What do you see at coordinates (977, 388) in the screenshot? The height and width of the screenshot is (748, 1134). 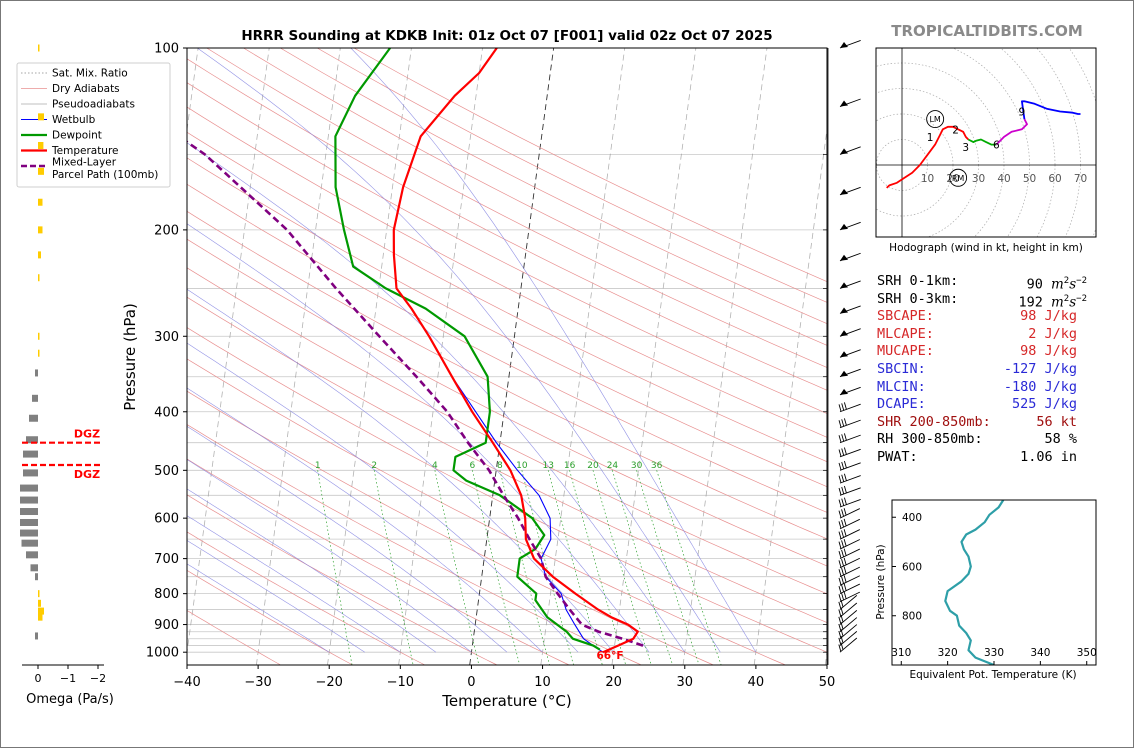 I see `stat-row: MLCIN: -180 J/kg` at bounding box center [977, 388].